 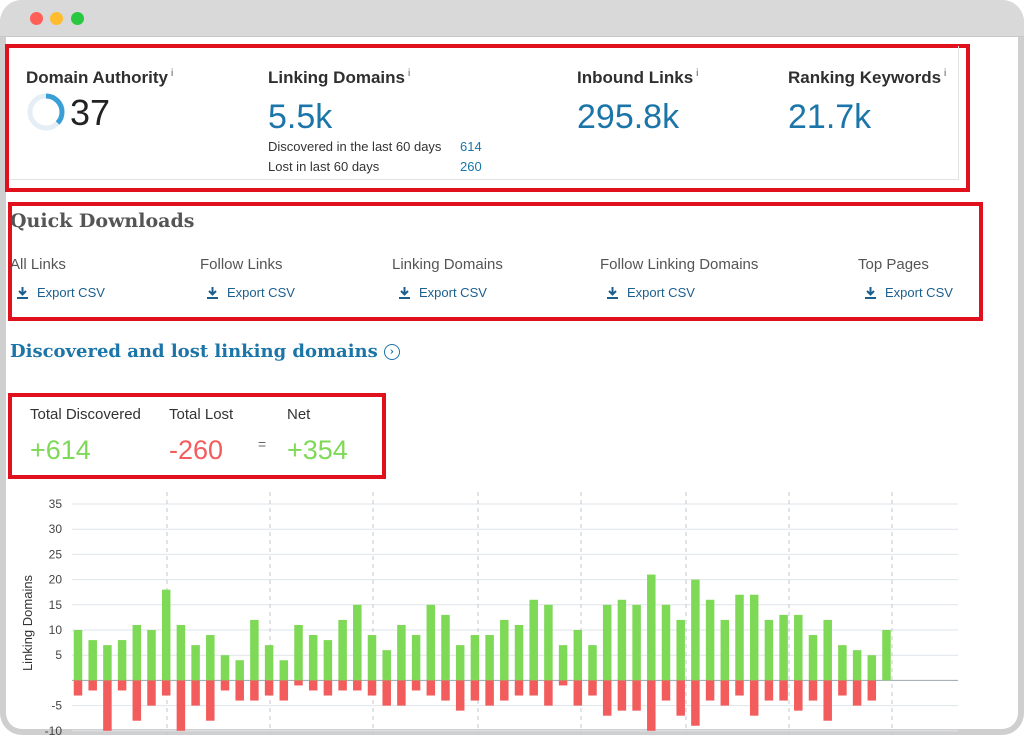 I want to click on ranking-keywords-value: 21.7k, so click(x=830, y=117).